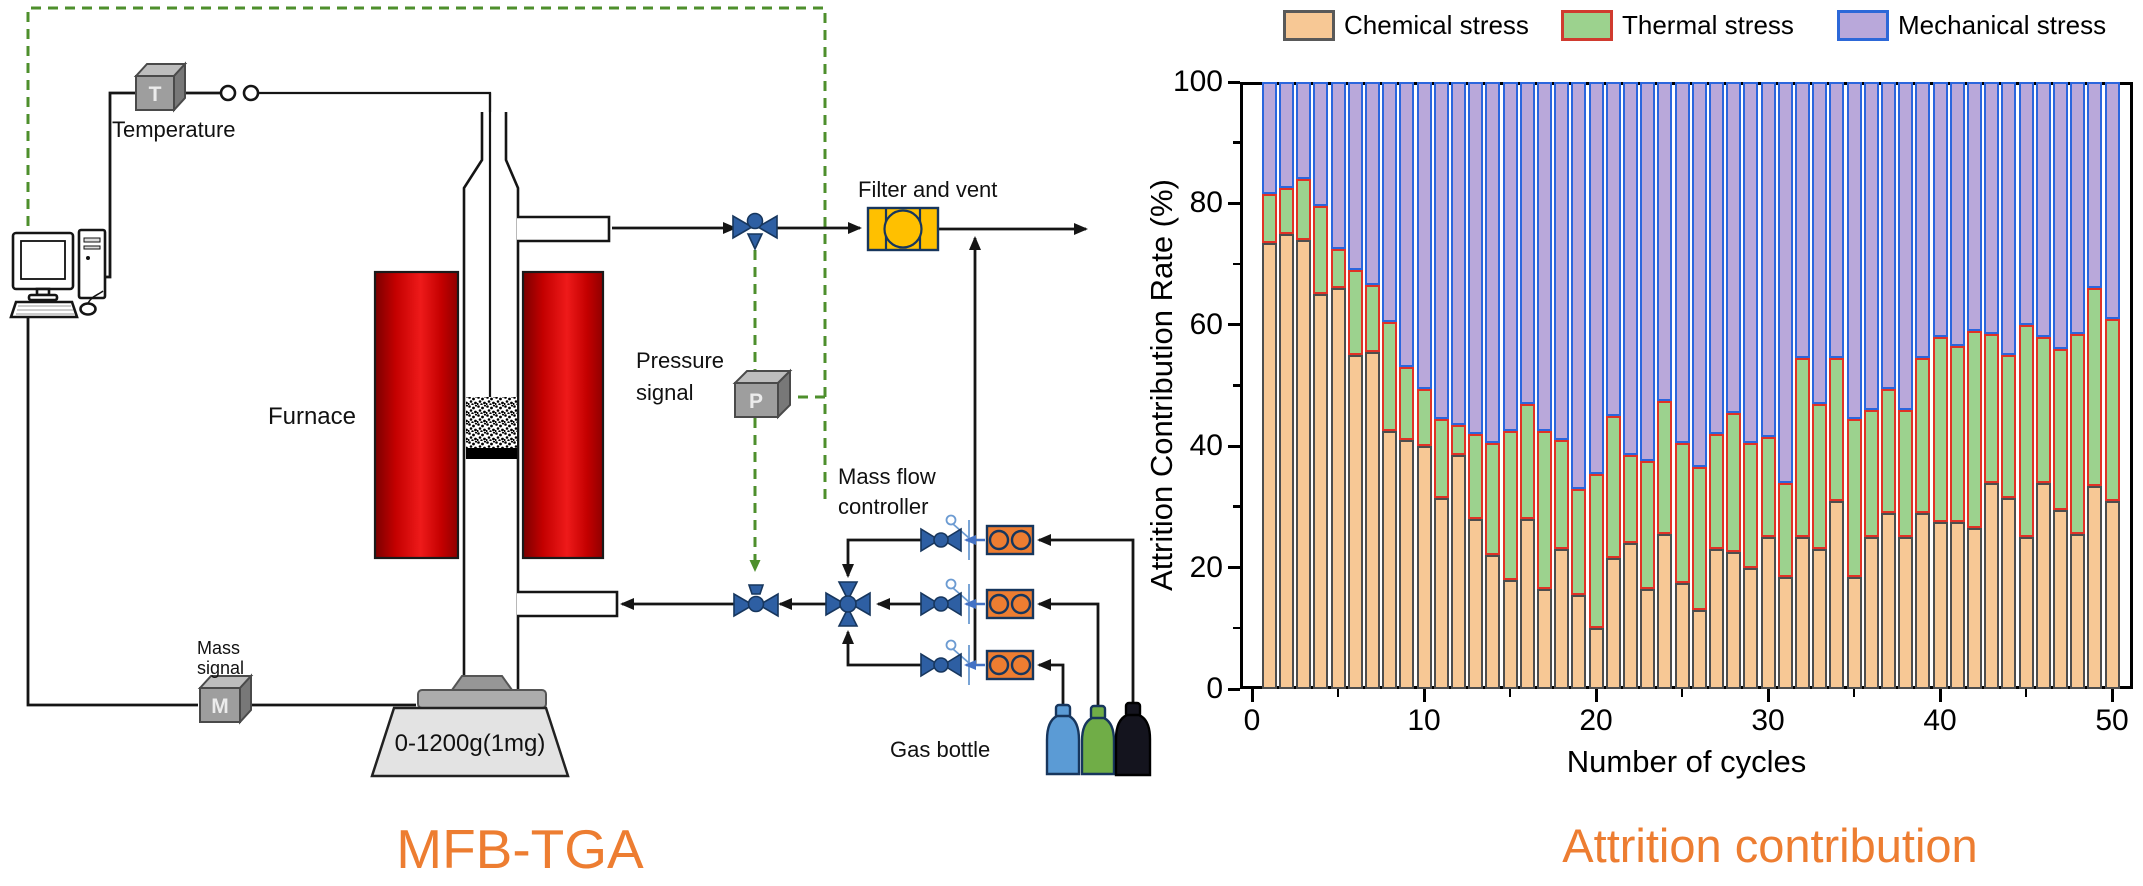  What do you see at coordinates (1888, 600) in the screenshot?
I see `bar-cycle-37-chemical-stress` at bounding box center [1888, 600].